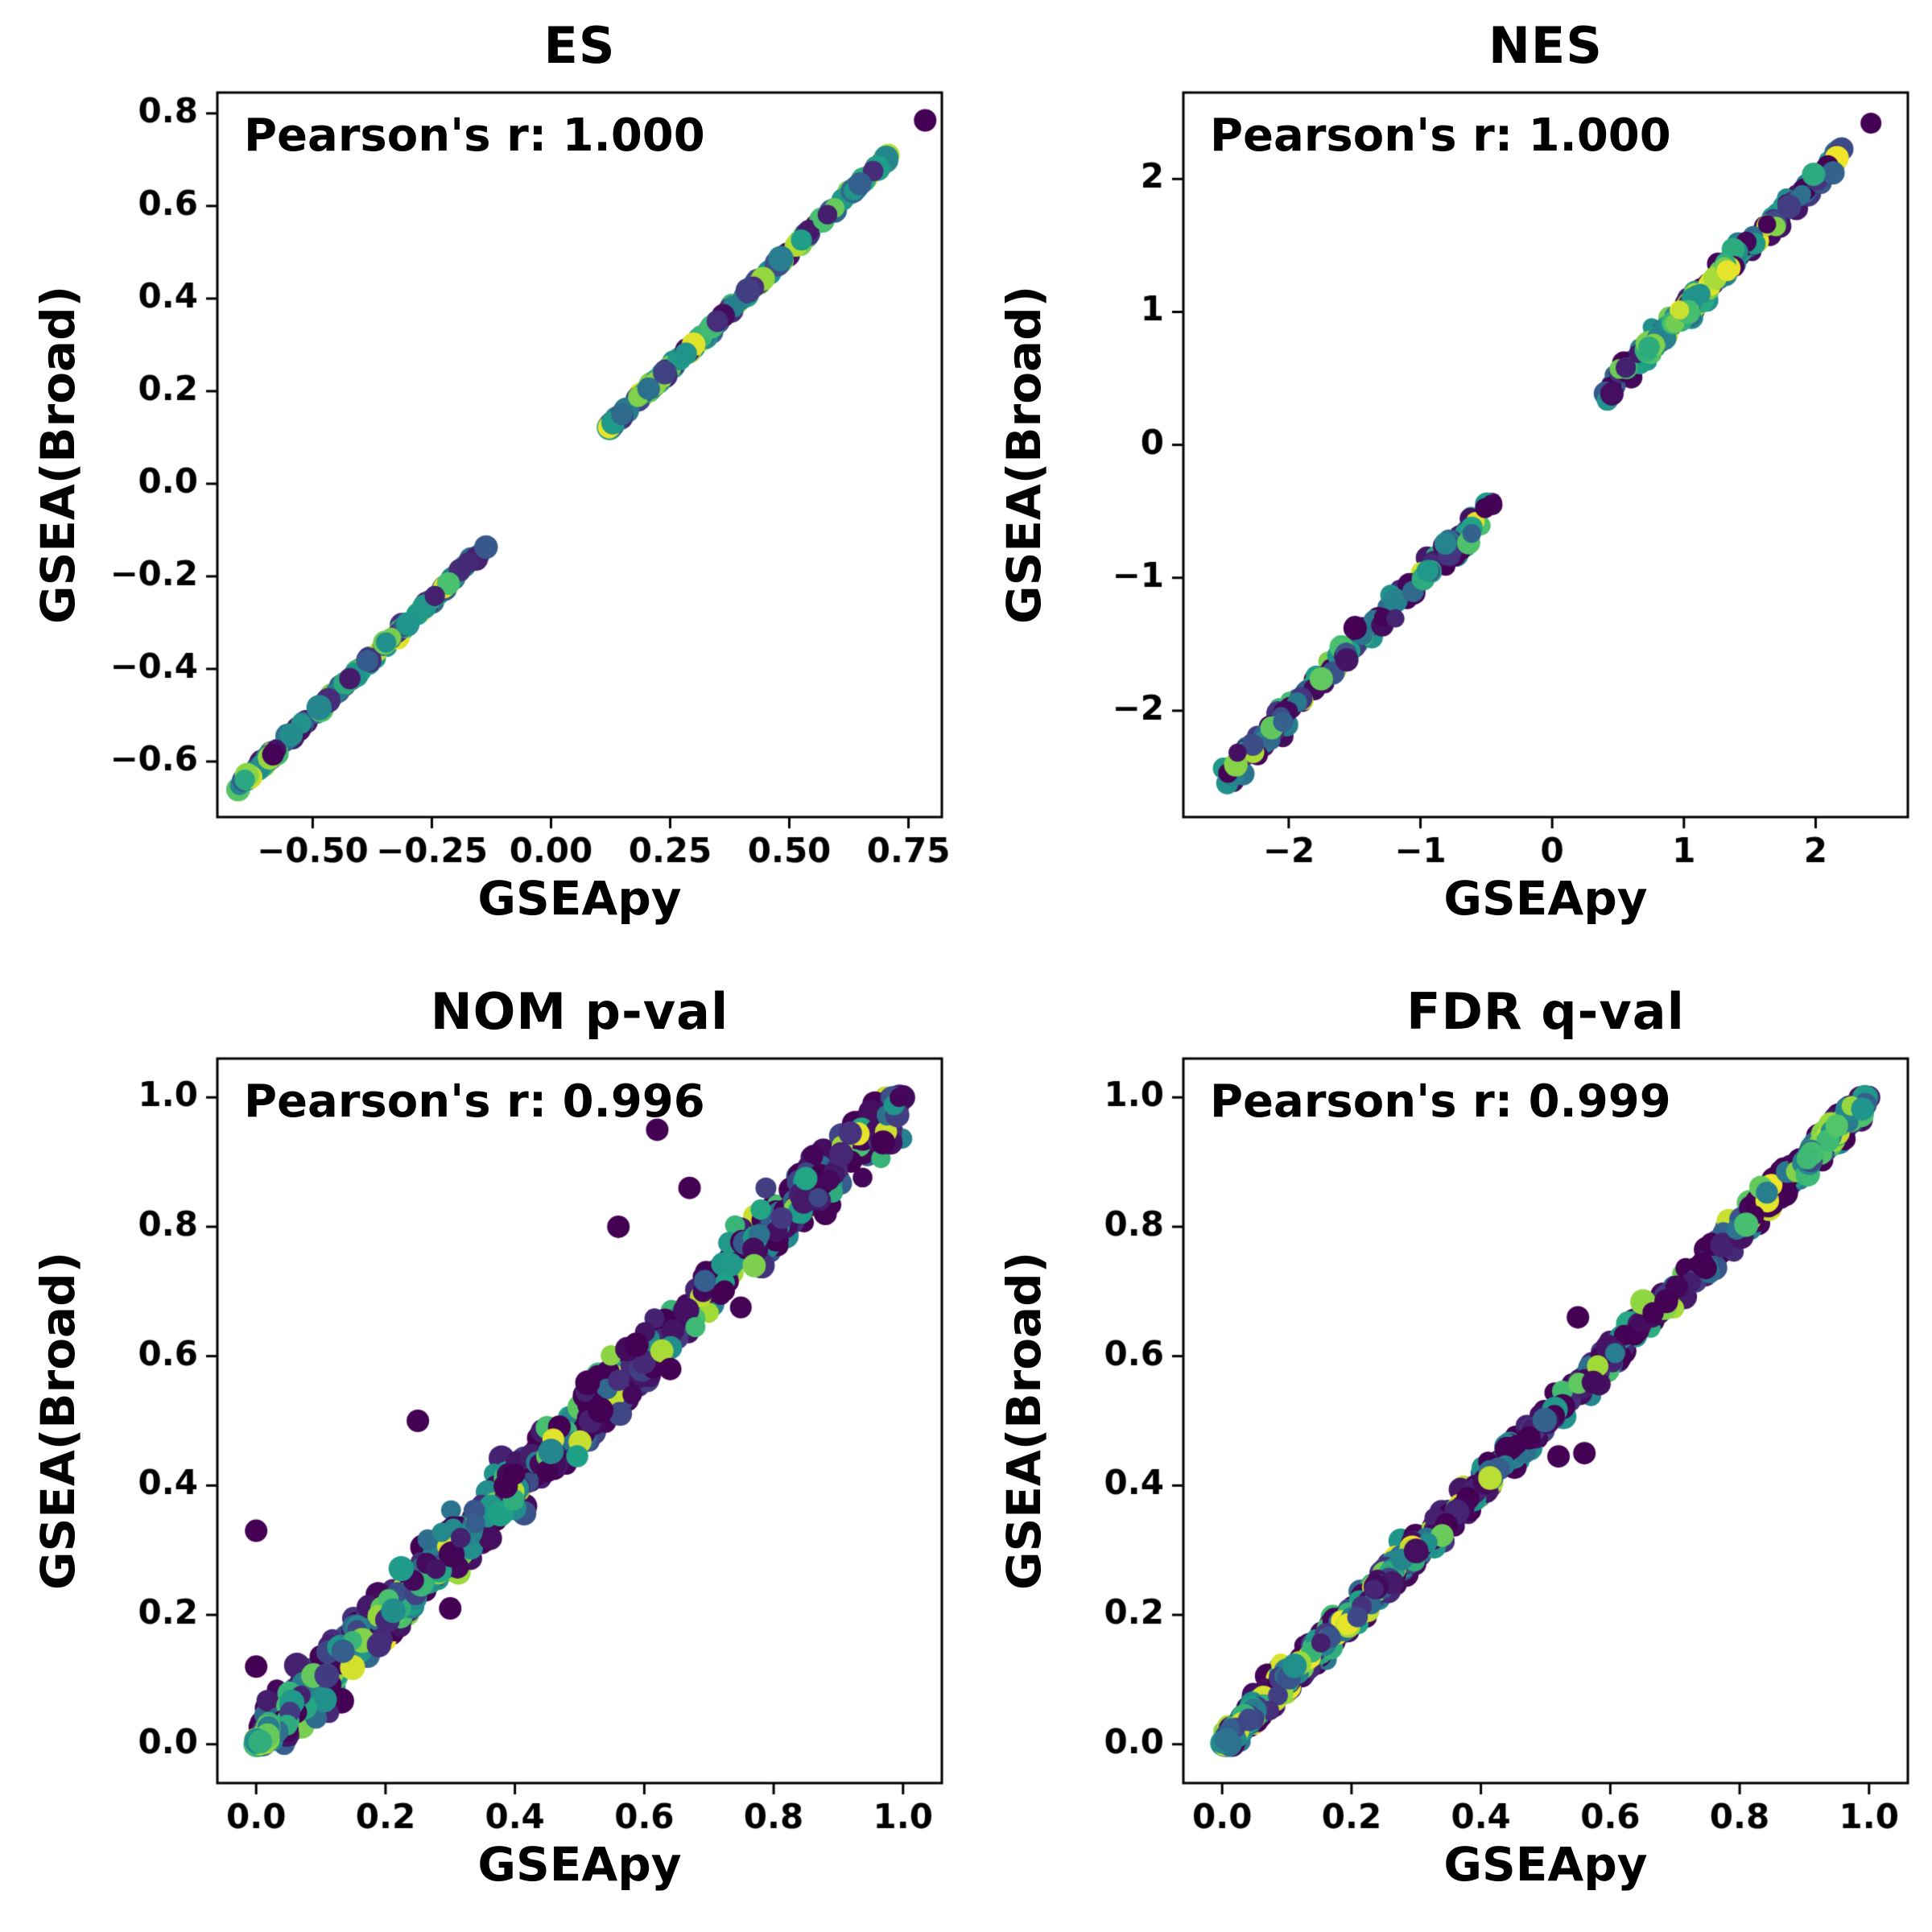 The height and width of the screenshot is (1932, 1932). What do you see at coordinates (1440, 135) in the screenshot?
I see `pearson-r-annotation-nes: Pearson's r: 1.000` at bounding box center [1440, 135].